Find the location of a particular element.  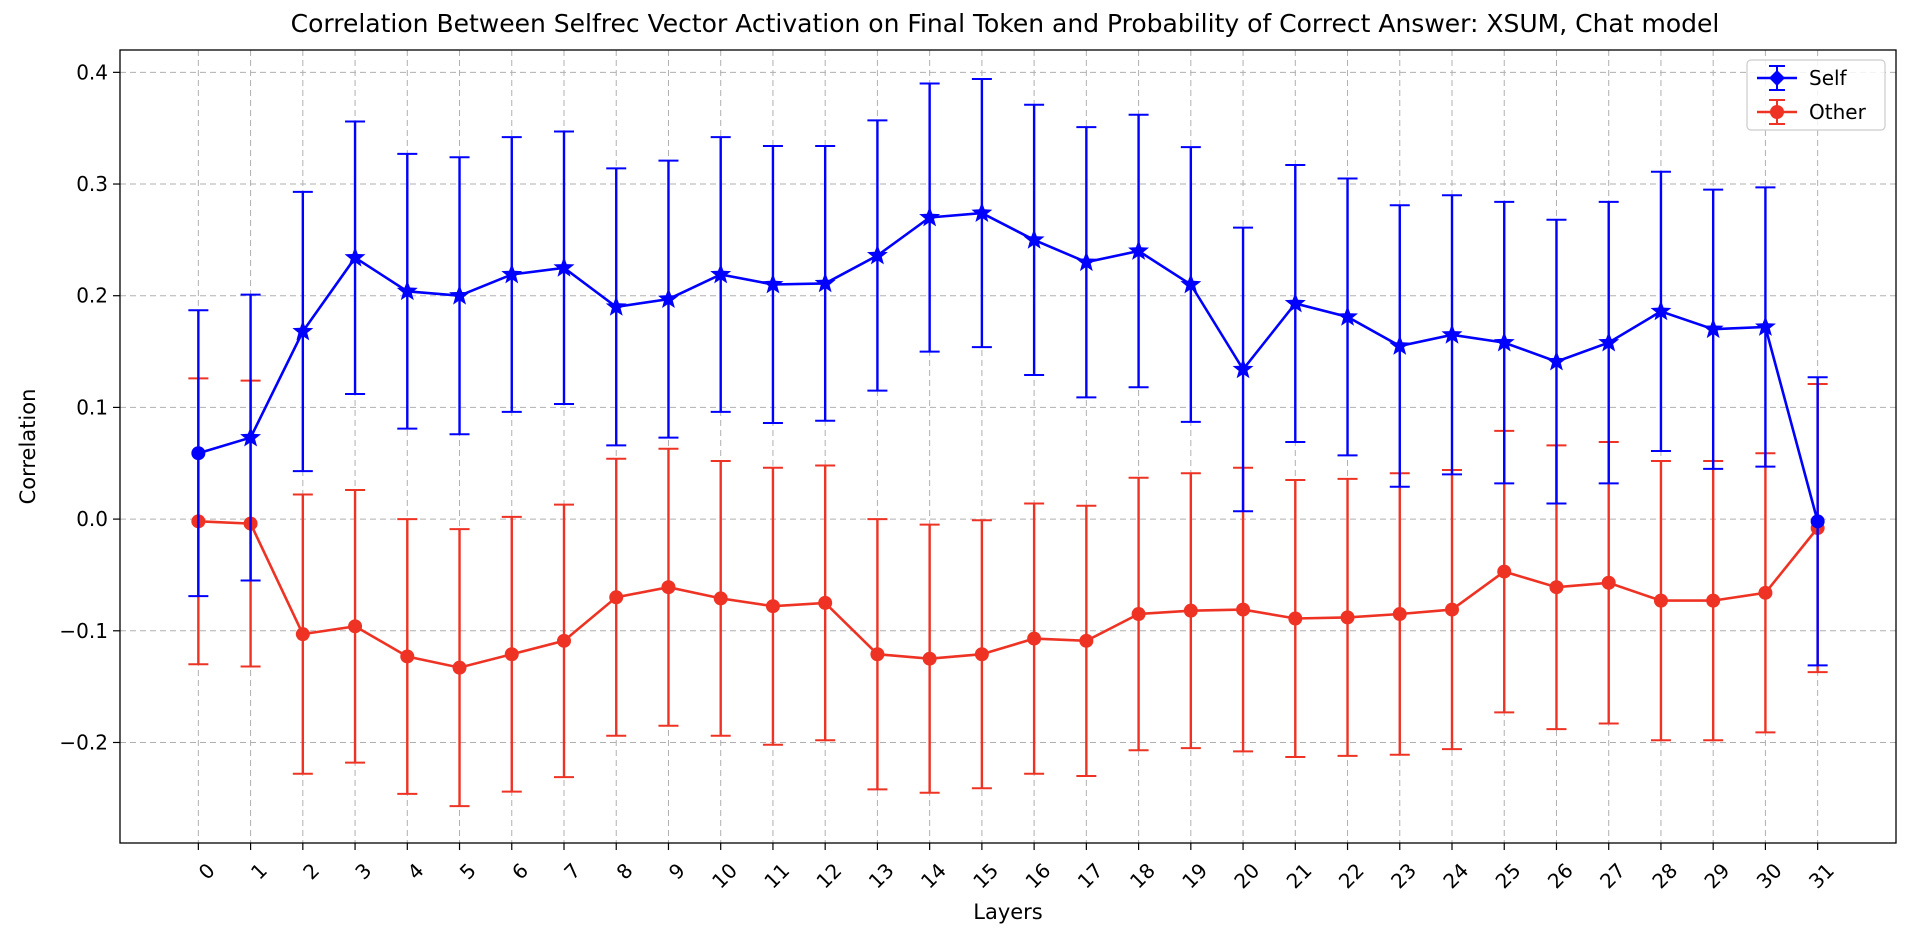

x-axis-title: Layers is located at coordinates (1008, 912).